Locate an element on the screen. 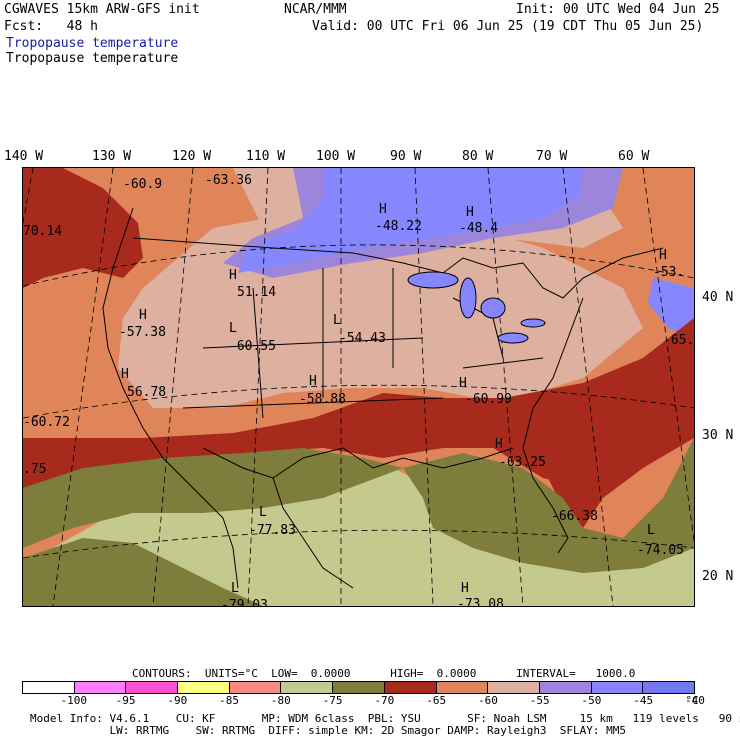  lon-label: 110 W is located at coordinates (266, 156).